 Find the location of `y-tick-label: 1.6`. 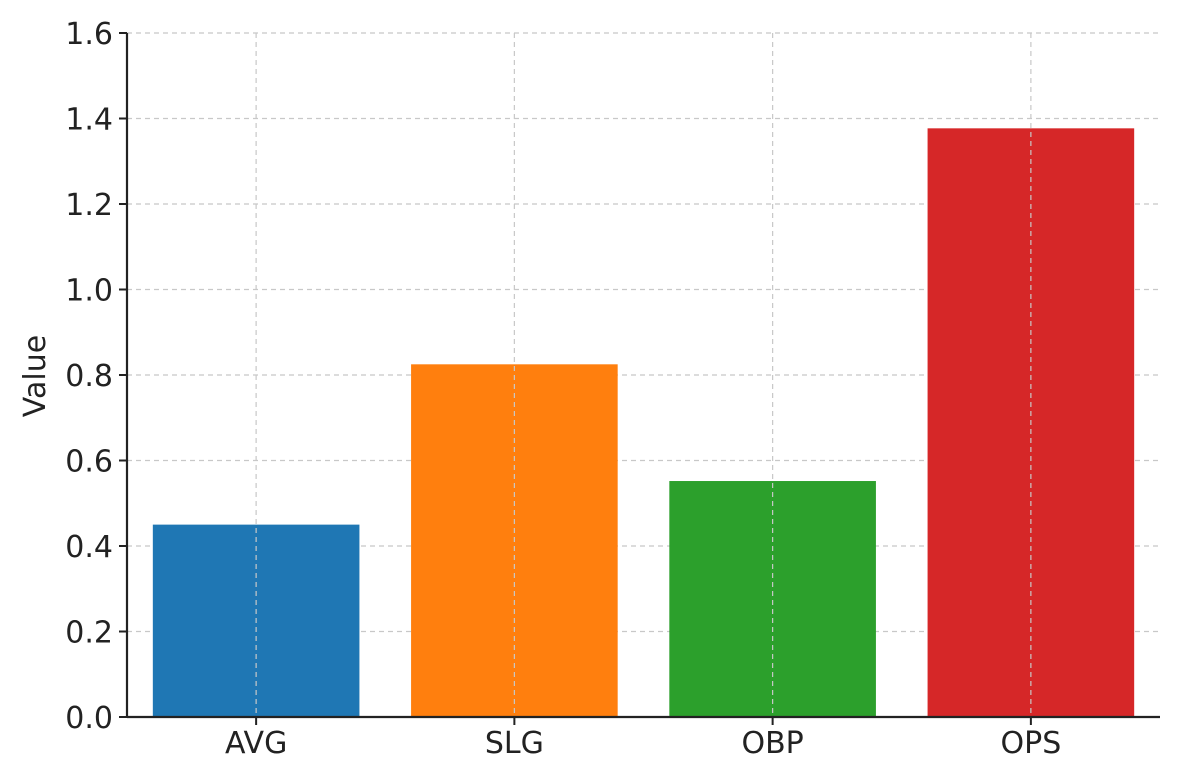

y-tick-label: 1.6 is located at coordinates (89, 34).